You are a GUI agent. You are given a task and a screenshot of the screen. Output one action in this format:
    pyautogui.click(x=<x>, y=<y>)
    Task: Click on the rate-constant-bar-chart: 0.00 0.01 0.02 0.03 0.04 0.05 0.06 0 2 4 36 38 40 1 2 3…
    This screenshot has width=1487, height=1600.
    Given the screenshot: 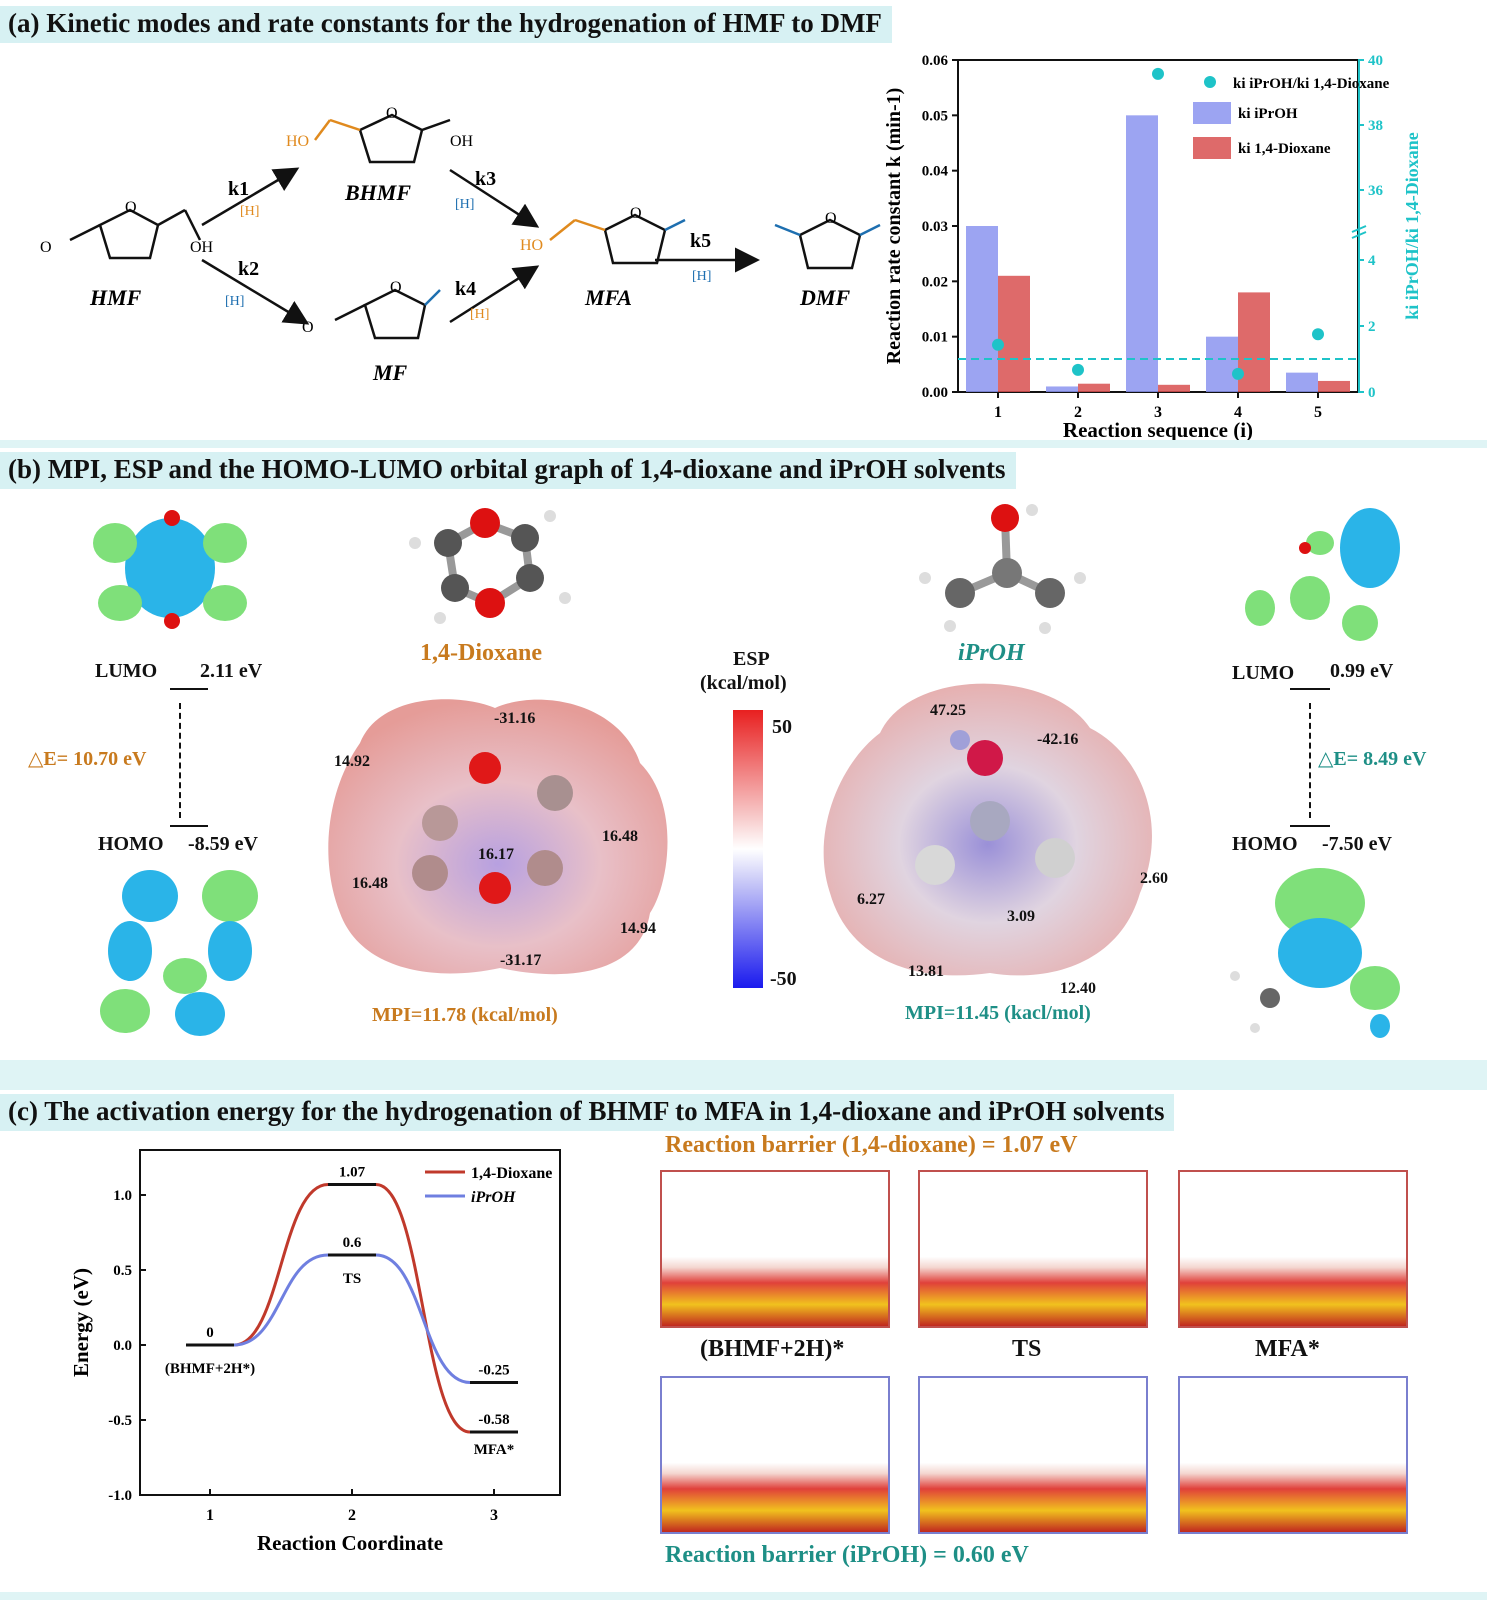 What is the action you would take?
    pyautogui.click(x=1152, y=246)
    